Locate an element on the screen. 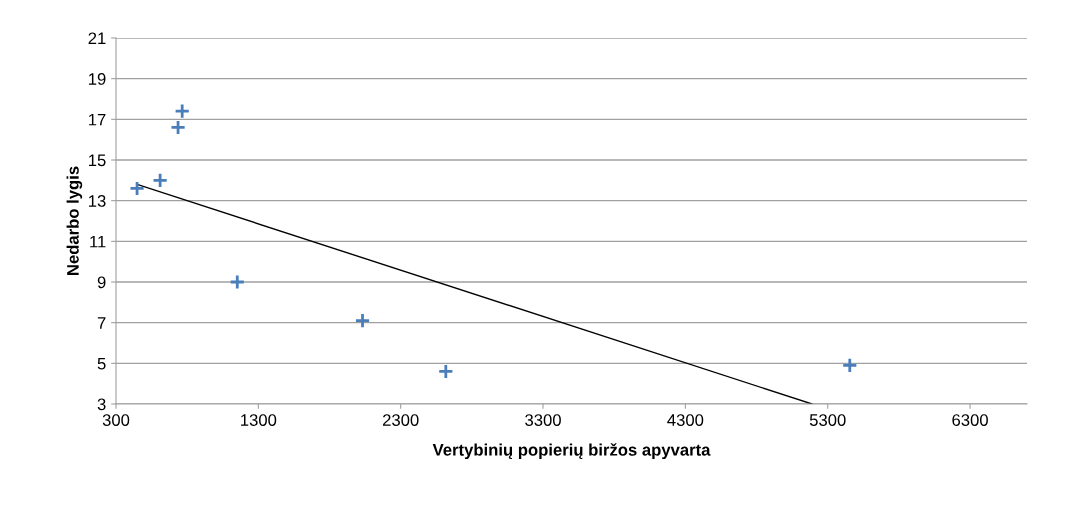  x-tick-label: 300 is located at coordinates (116, 420).